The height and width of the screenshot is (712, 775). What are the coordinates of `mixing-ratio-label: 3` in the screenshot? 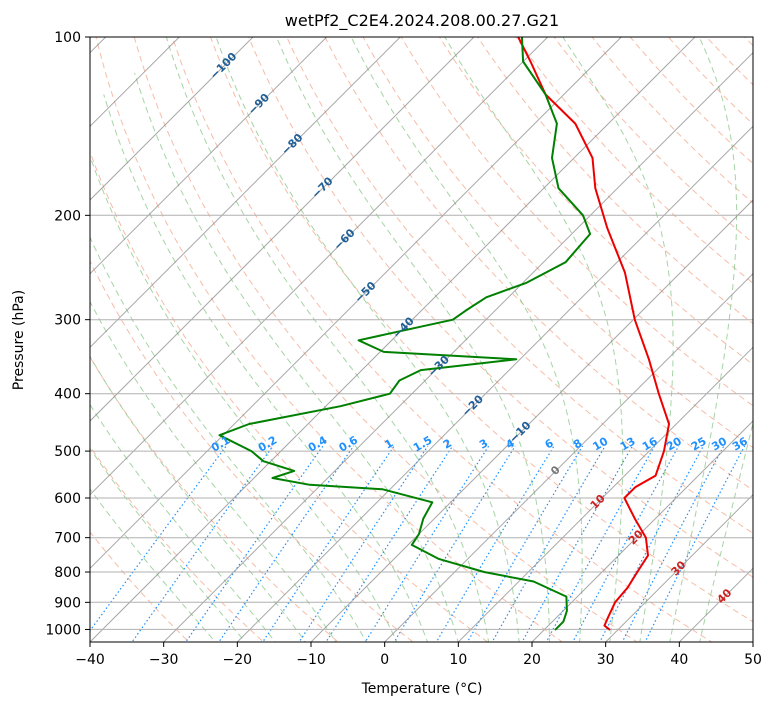 It's located at (483, 444).